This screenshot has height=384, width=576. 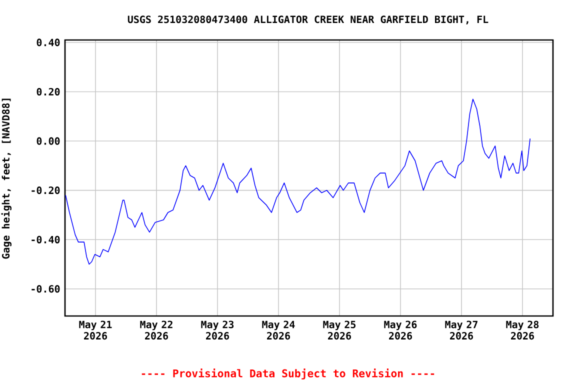 I want to click on y-tick-label: 0.00, so click(x=48, y=141).